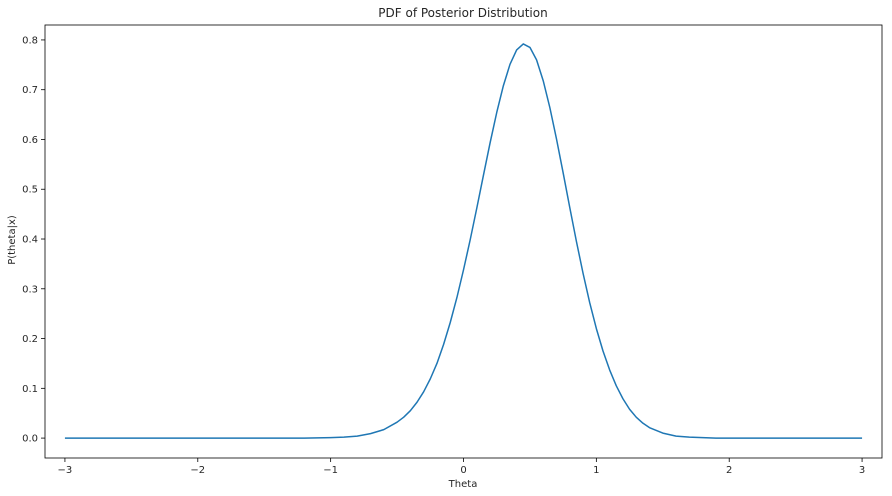 This screenshot has width=892, height=496. I want to click on y-tick-label: 0.7, so click(30, 90).